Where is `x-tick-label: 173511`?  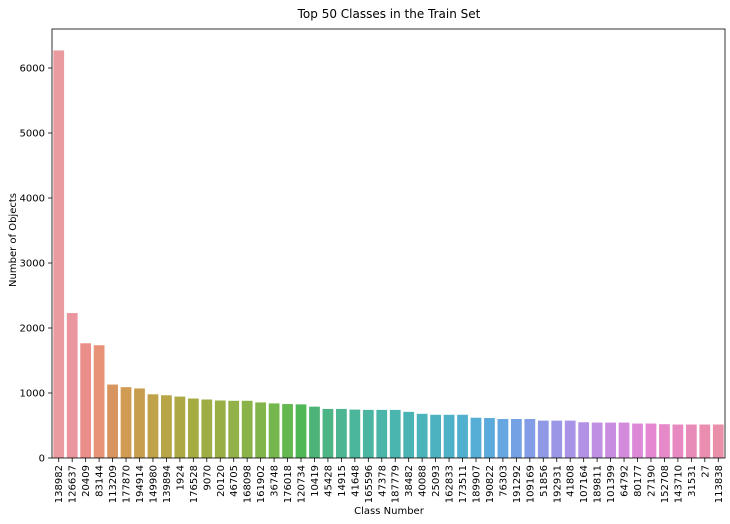
x-tick-label: 173511 is located at coordinates (463, 484).